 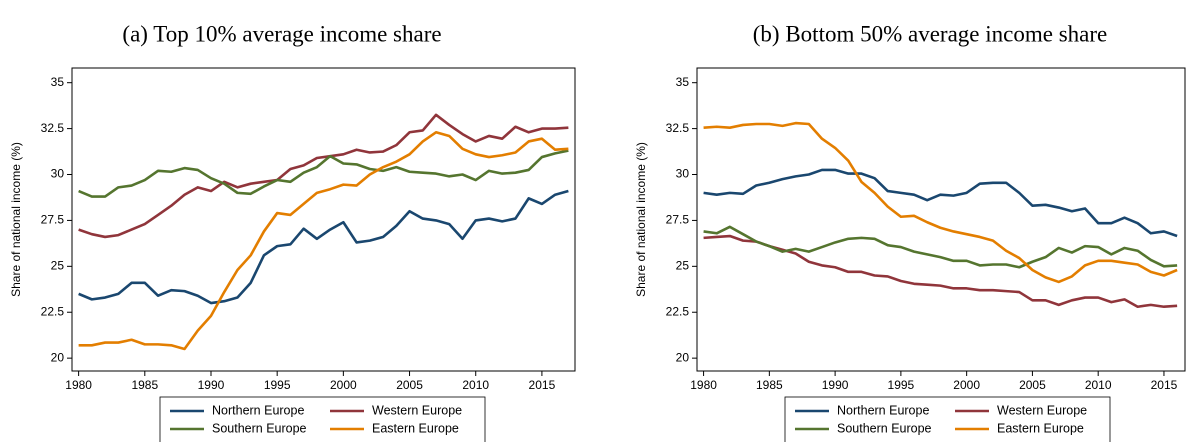 I want to click on chart-title: (b) Bottom 50% average income share, so click(x=930, y=33).